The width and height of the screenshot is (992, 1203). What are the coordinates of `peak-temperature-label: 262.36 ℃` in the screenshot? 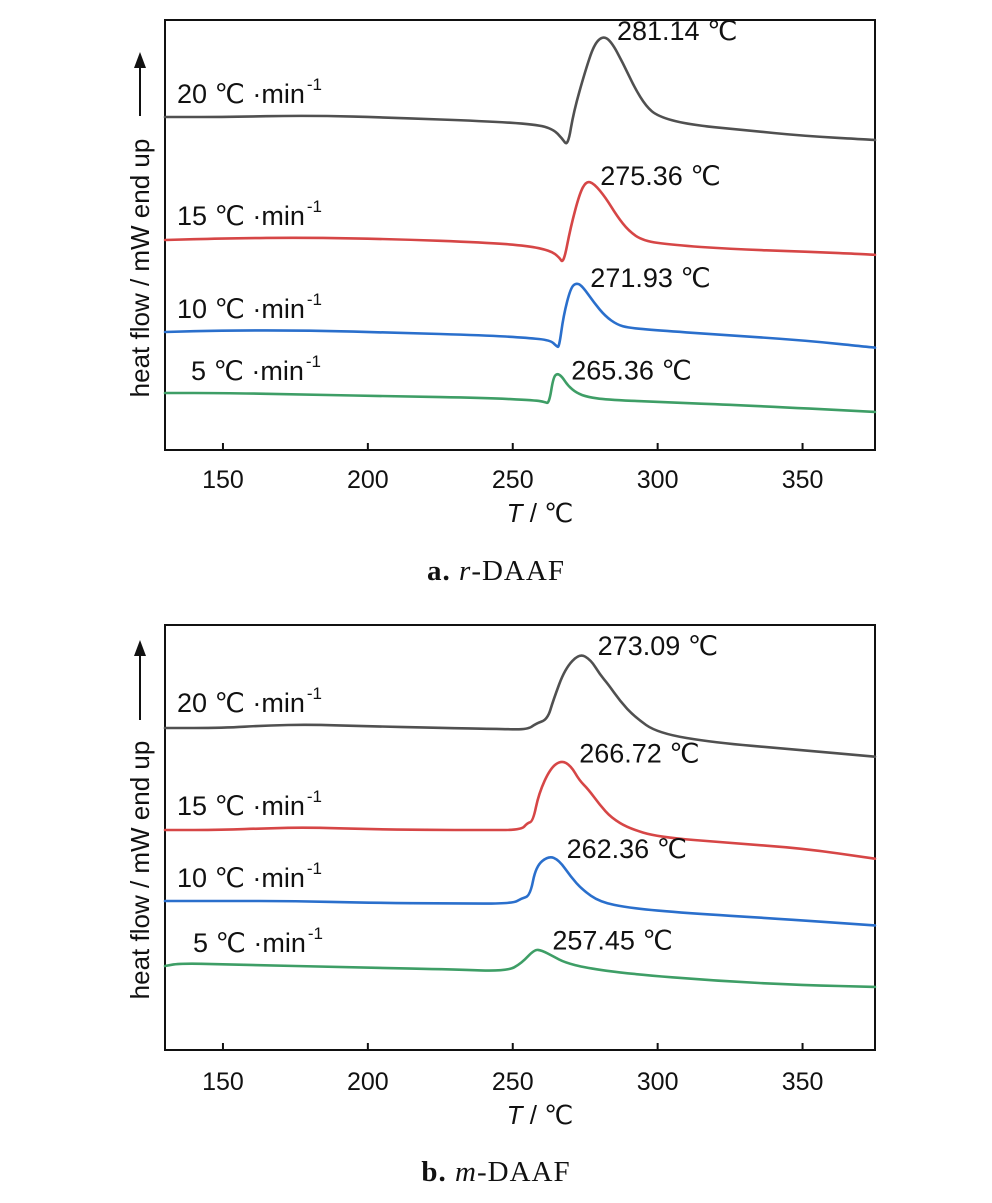 It's located at (627, 849).